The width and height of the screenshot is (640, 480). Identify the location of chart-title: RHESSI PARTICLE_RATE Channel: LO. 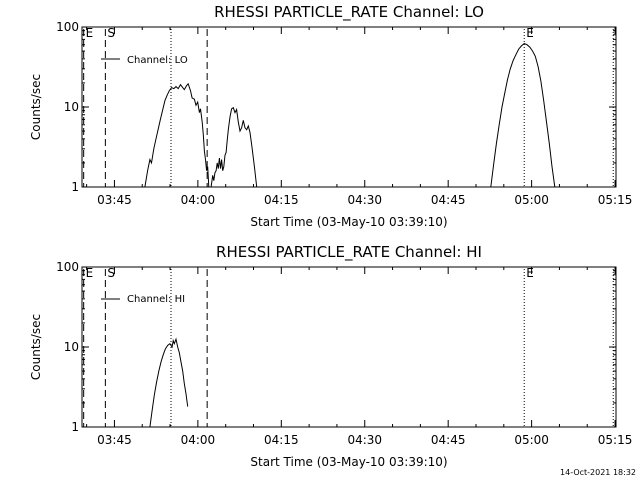
(349, 12).